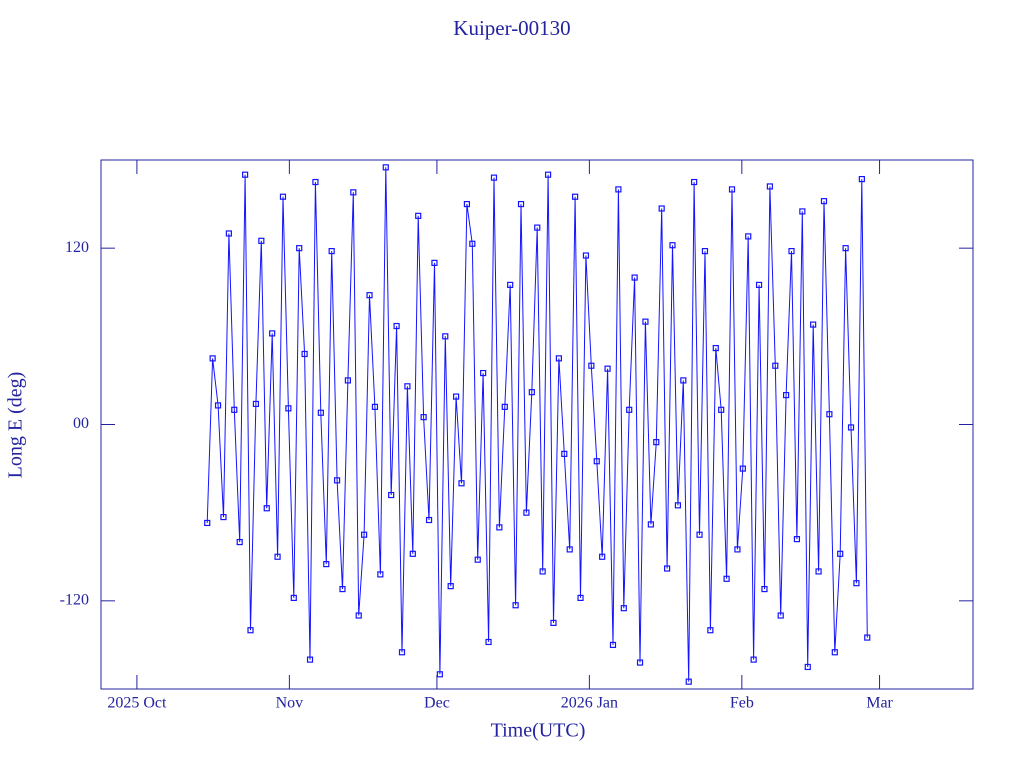  What do you see at coordinates (137, 703) in the screenshot?
I see `x-tick-label: 2025 Oct` at bounding box center [137, 703].